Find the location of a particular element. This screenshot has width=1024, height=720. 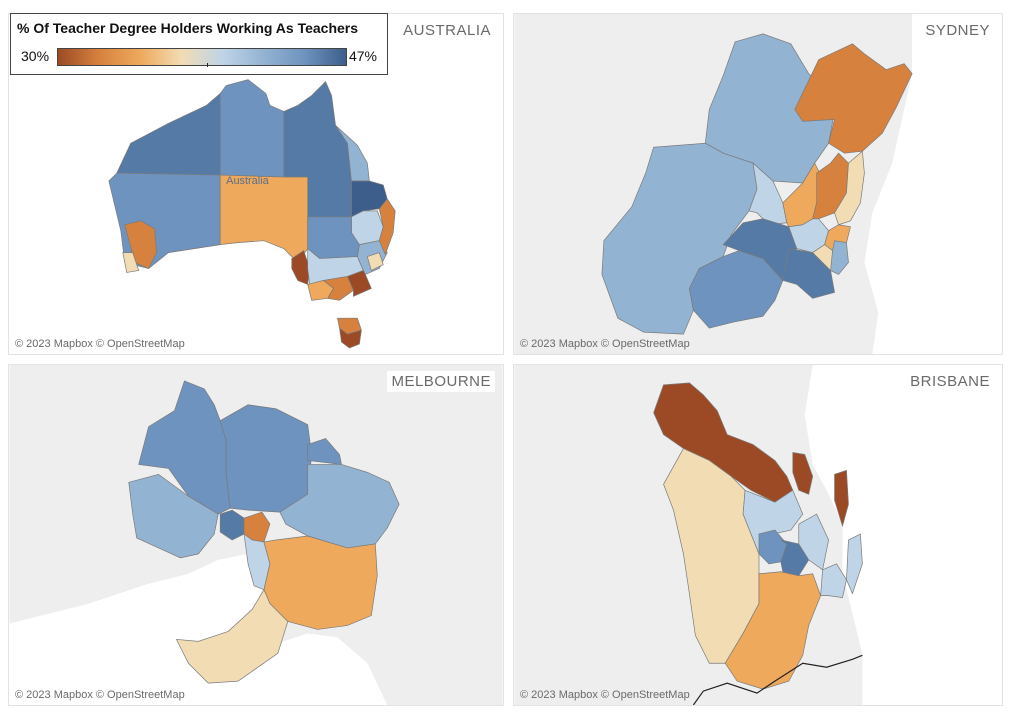

attribution-sydney: © 2023 Mapbox © OpenStreetMap is located at coordinates (605, 344).